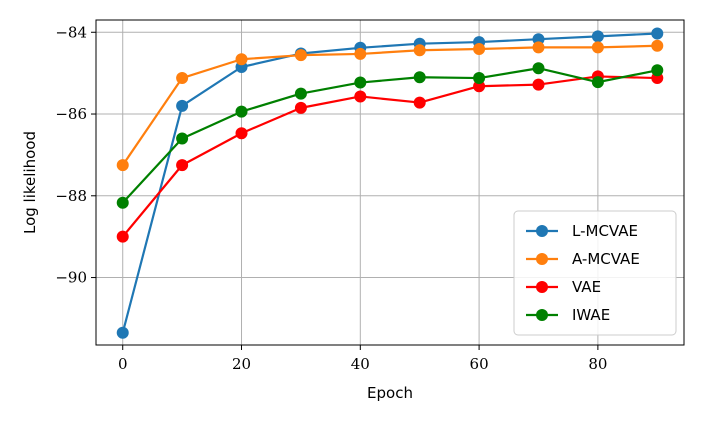  What do you see at coordinates (360, 364) in the screenshot?
I see `x-tick-label: 40` at bounding box center [360, 364].